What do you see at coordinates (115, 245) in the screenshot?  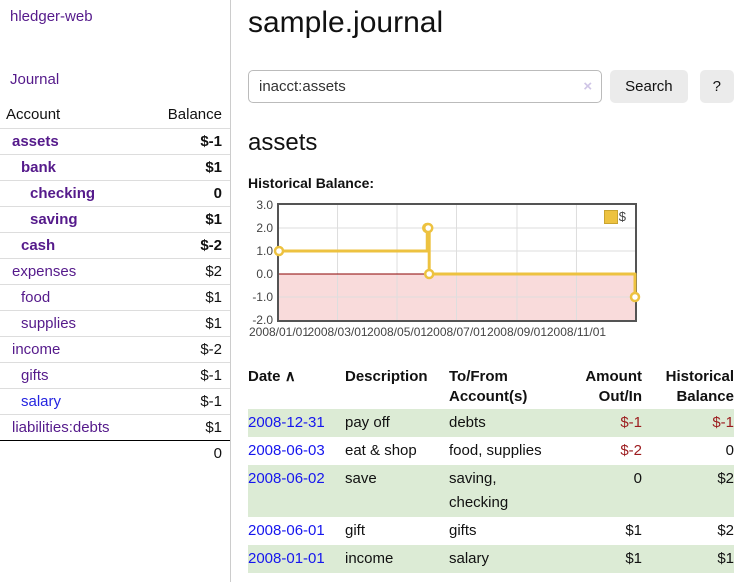 I see `account-row: cash $-2` at bounding box center [115, 245].